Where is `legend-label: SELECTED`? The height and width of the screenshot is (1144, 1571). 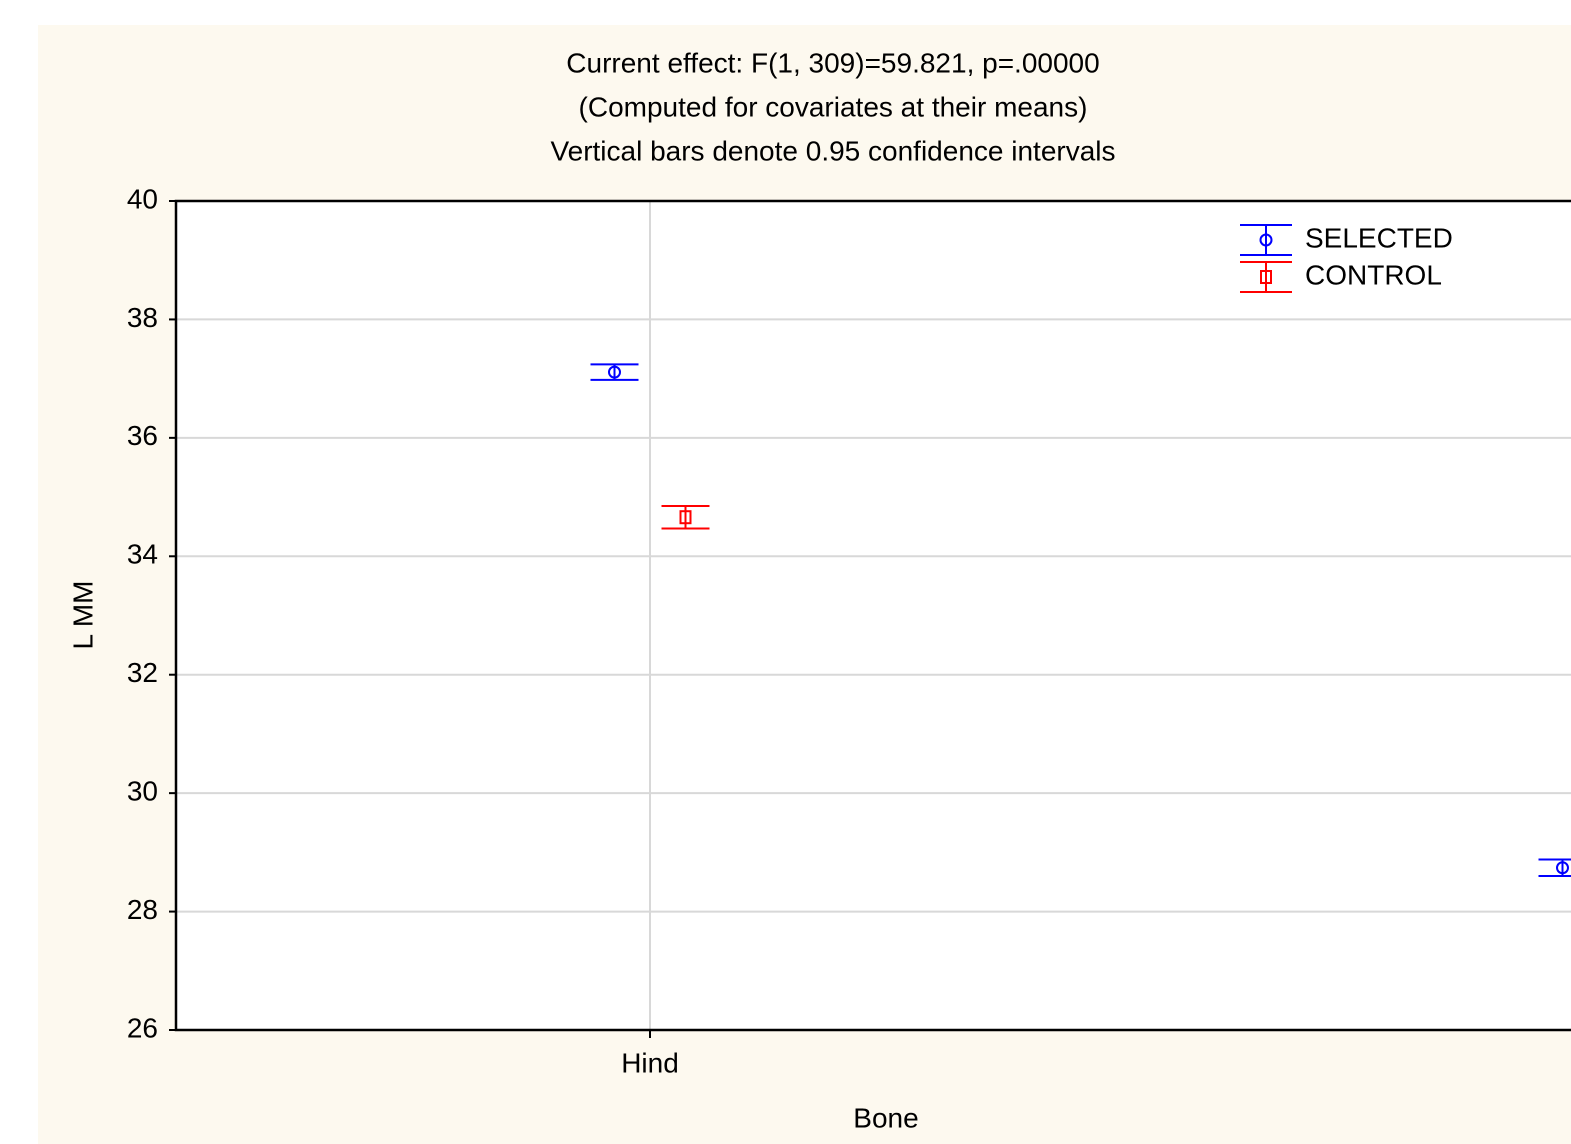 legend-label: SELECTED is located at coordinates (1379, 237).